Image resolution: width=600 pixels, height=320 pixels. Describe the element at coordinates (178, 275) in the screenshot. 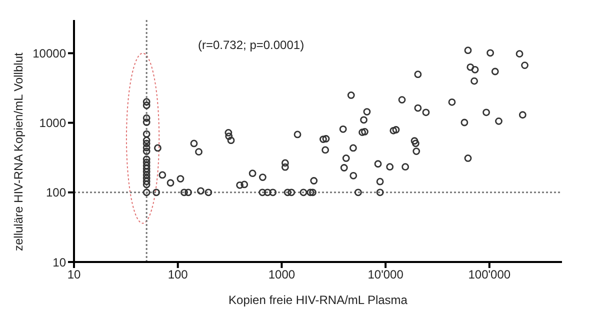

I see `x-tick-label: 100` at that location.